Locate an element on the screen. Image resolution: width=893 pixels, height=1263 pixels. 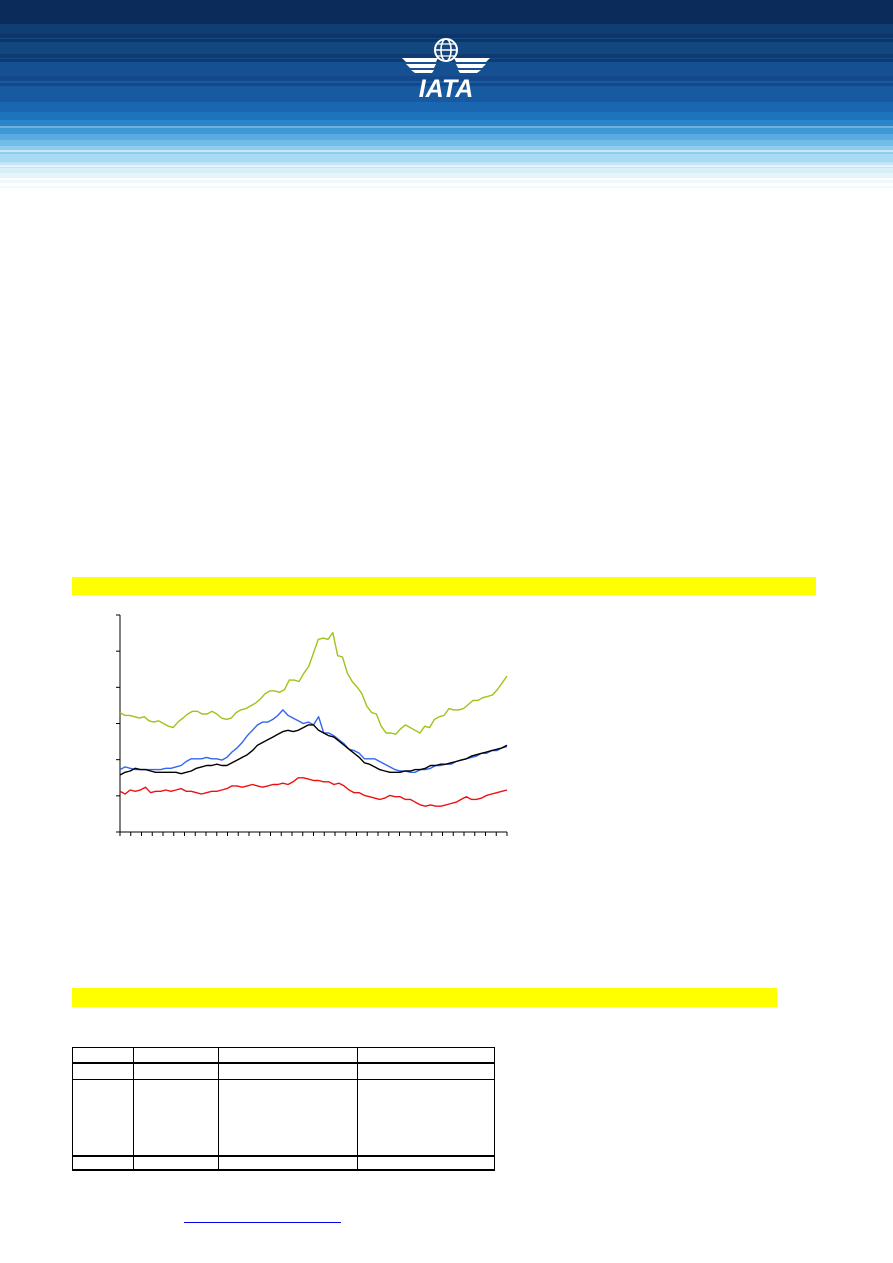
data-table is located at coordinates (283, 1109).